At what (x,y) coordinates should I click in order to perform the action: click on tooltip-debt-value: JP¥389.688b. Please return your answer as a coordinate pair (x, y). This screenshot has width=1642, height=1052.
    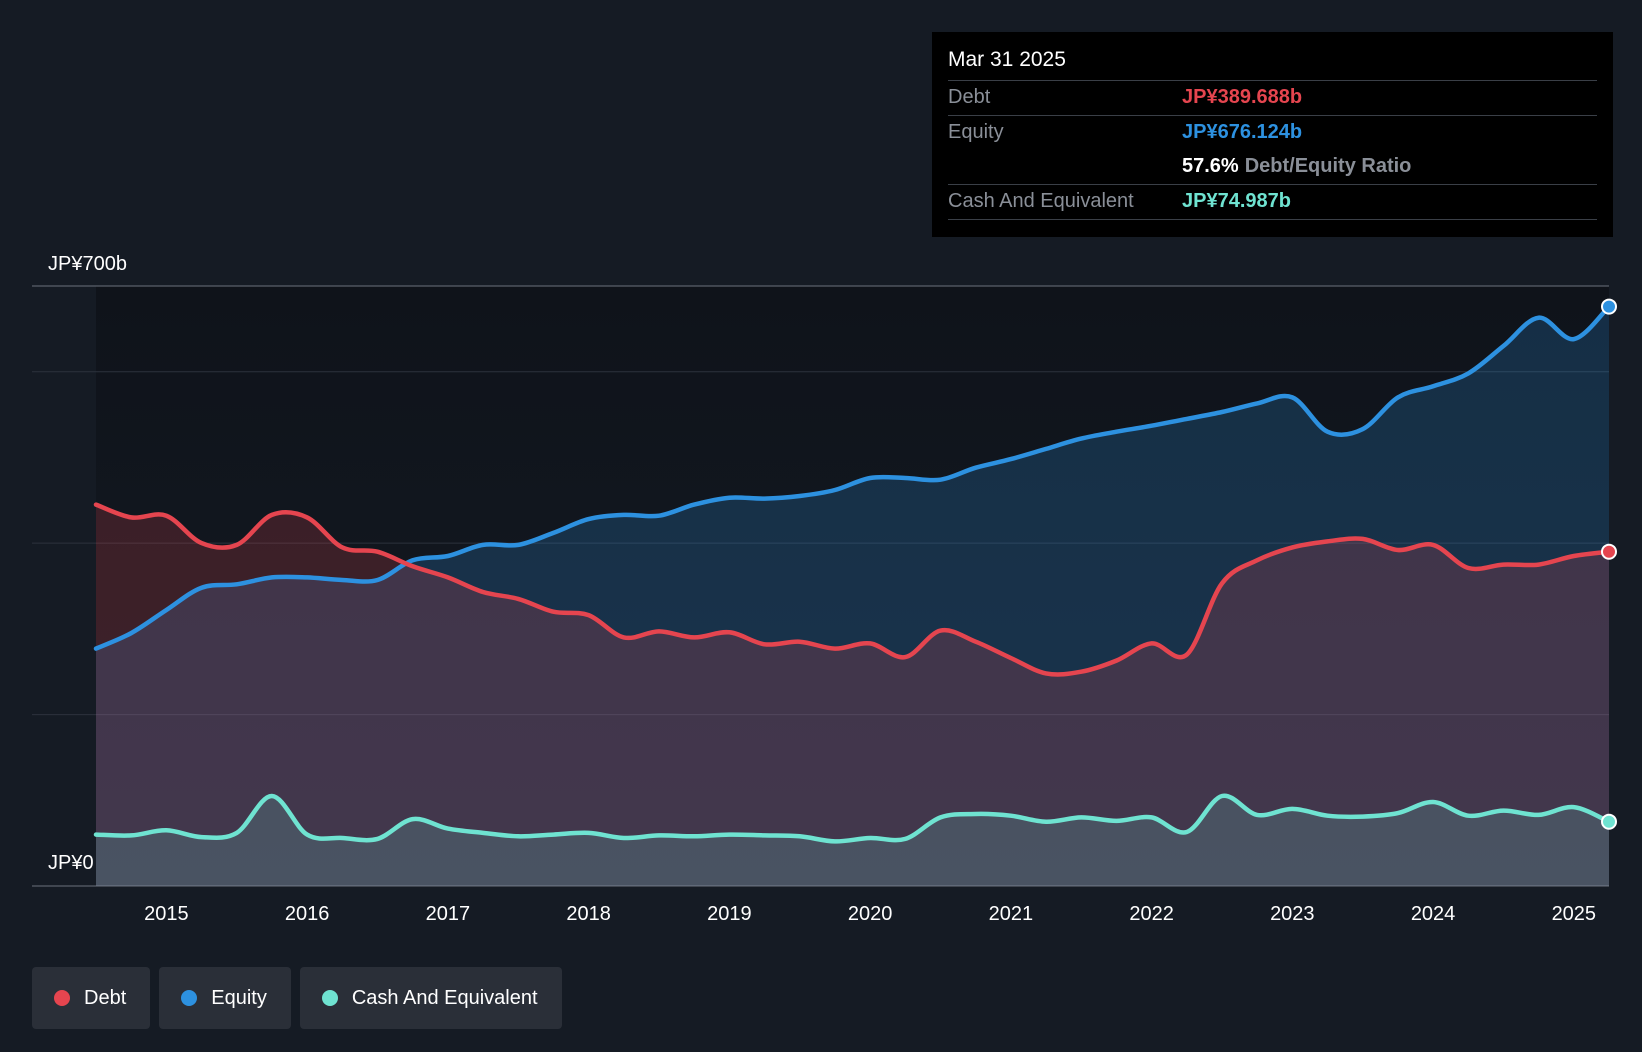
    Looking at the image, I should click on (1242, 97).